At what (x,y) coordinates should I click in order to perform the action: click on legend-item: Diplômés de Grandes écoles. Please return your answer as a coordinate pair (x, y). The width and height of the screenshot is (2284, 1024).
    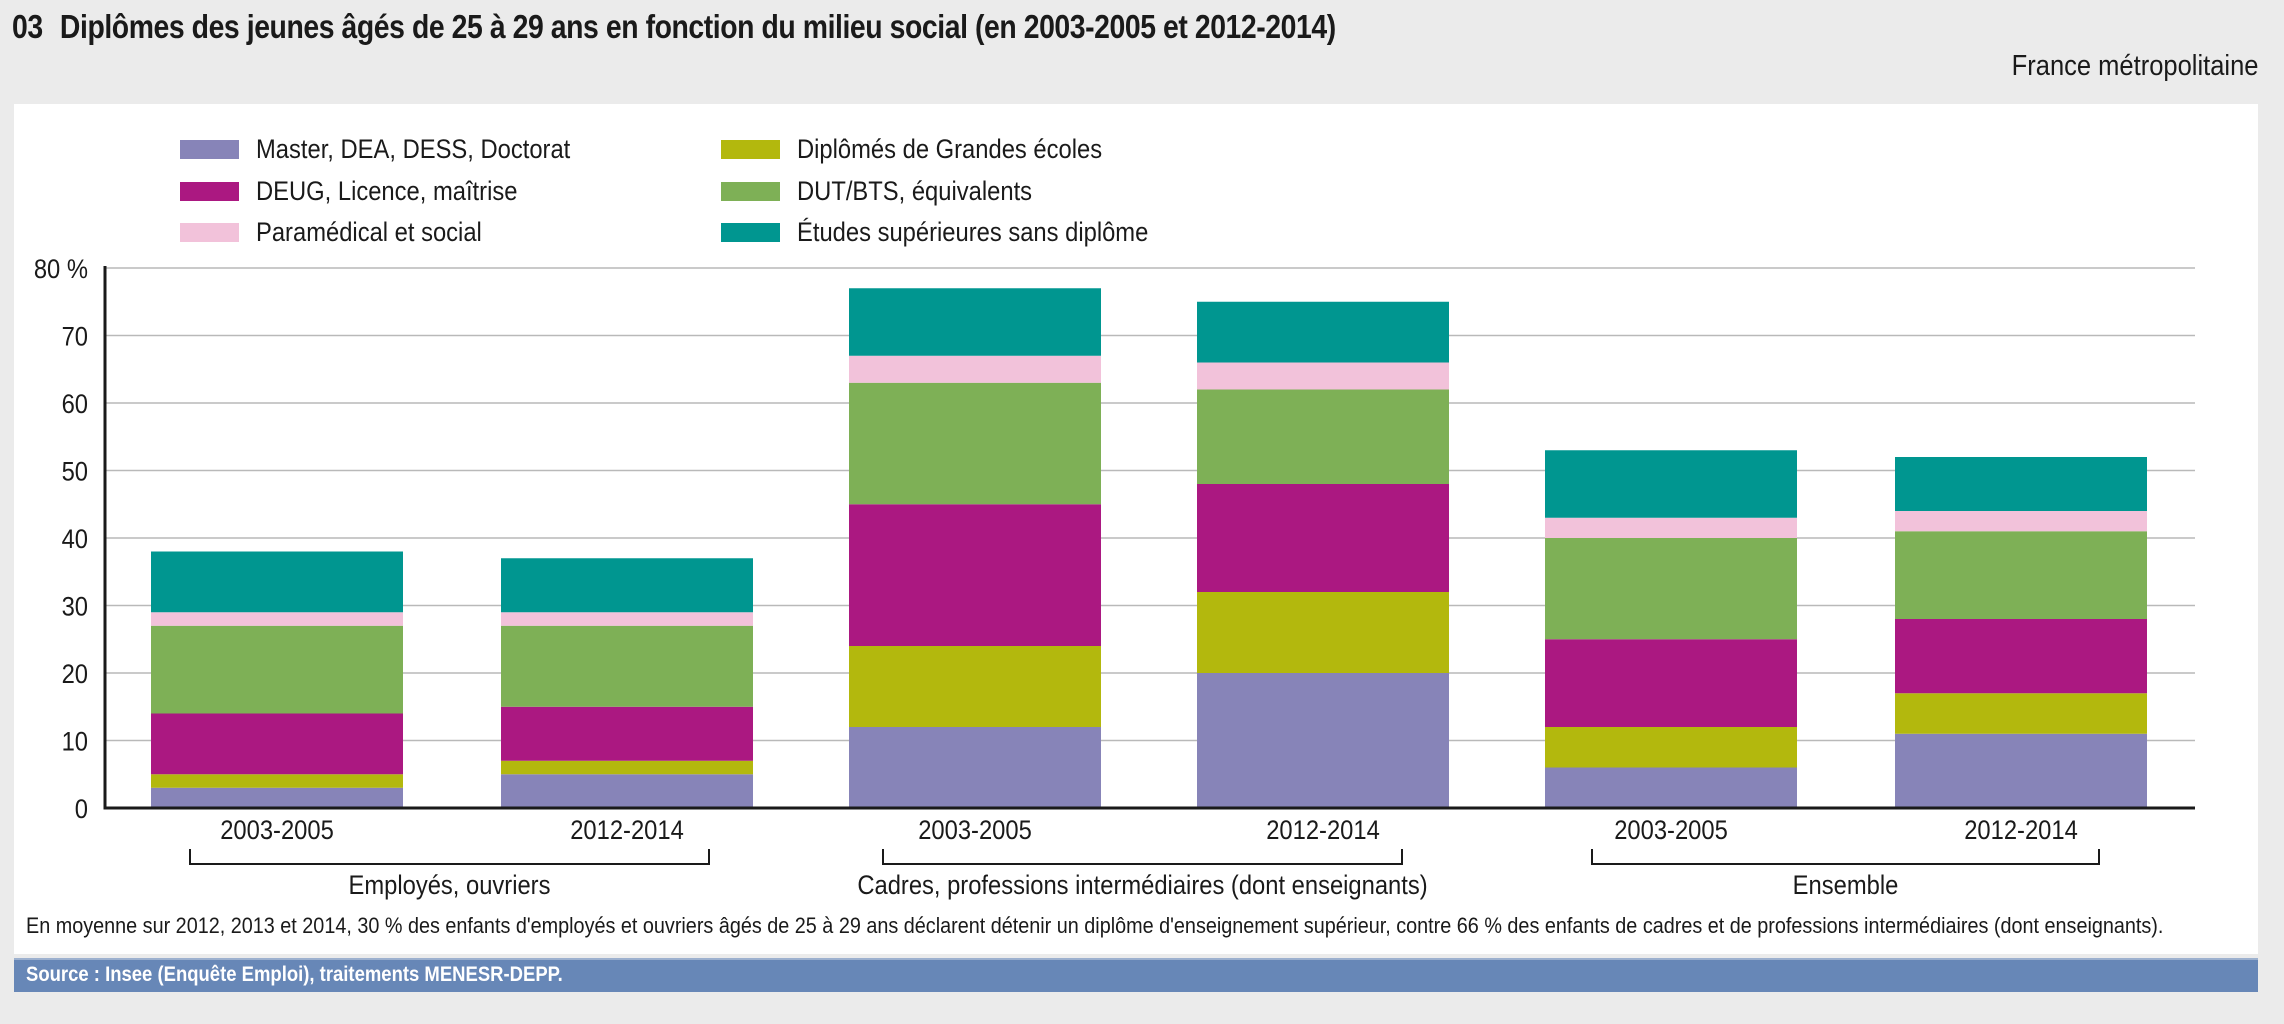
    Looking at the image, I should click on (932, 149).